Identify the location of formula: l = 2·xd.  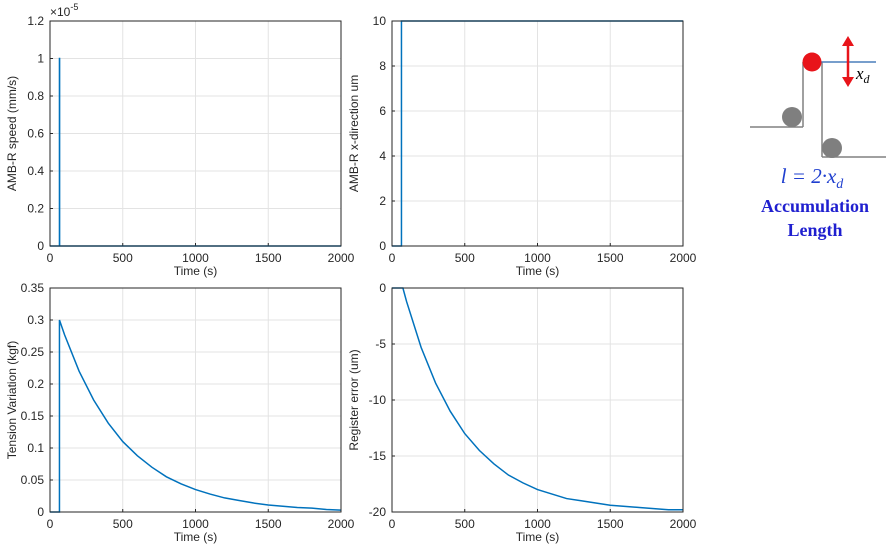
(813, 178).